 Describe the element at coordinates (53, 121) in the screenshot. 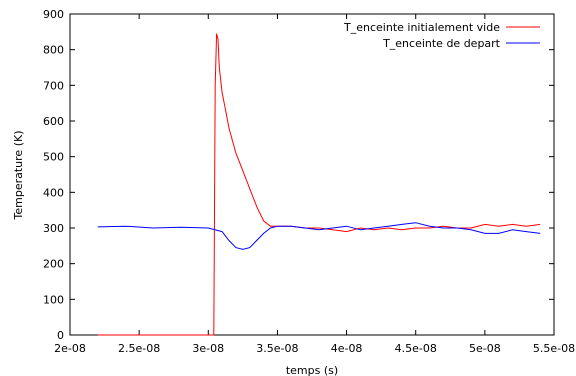

I see `y-tick-label: 600` at that location.